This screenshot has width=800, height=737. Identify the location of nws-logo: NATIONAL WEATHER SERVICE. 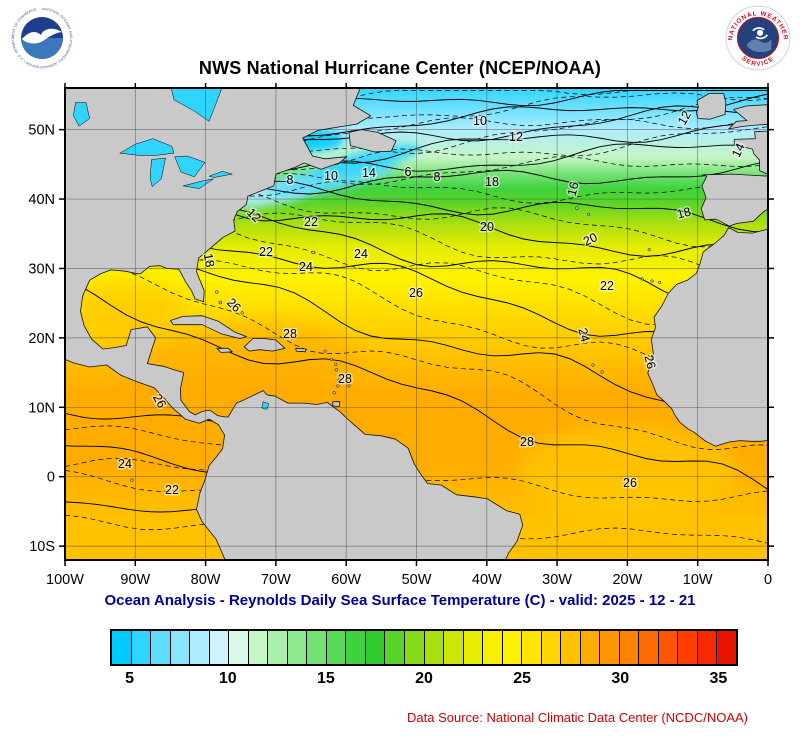
(758, 38).